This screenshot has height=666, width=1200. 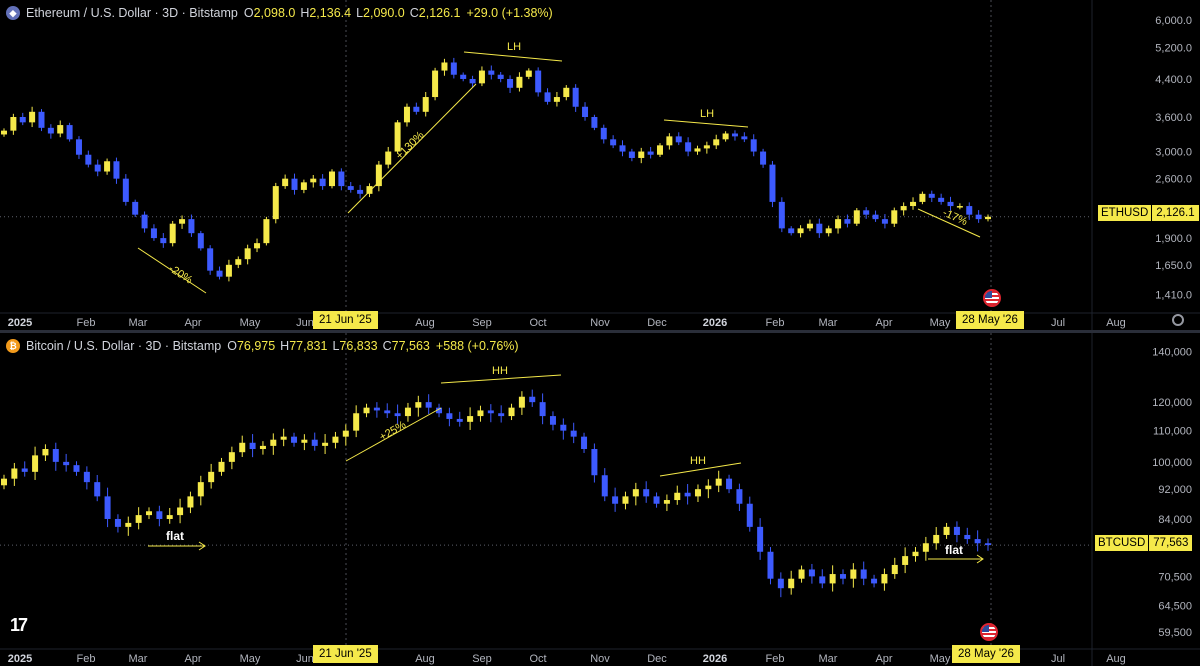 What do you see at coordinates (954, 550) in the screenshot?
I see `annotation-flat2: flat` at bounding box center [954, 550].